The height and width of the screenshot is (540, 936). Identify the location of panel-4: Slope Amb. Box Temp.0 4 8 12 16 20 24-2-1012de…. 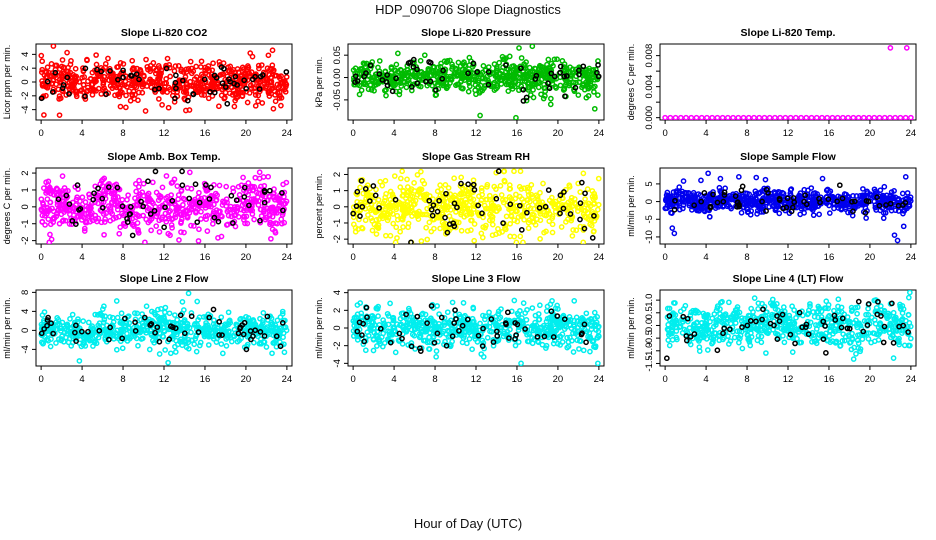
(147, 207).